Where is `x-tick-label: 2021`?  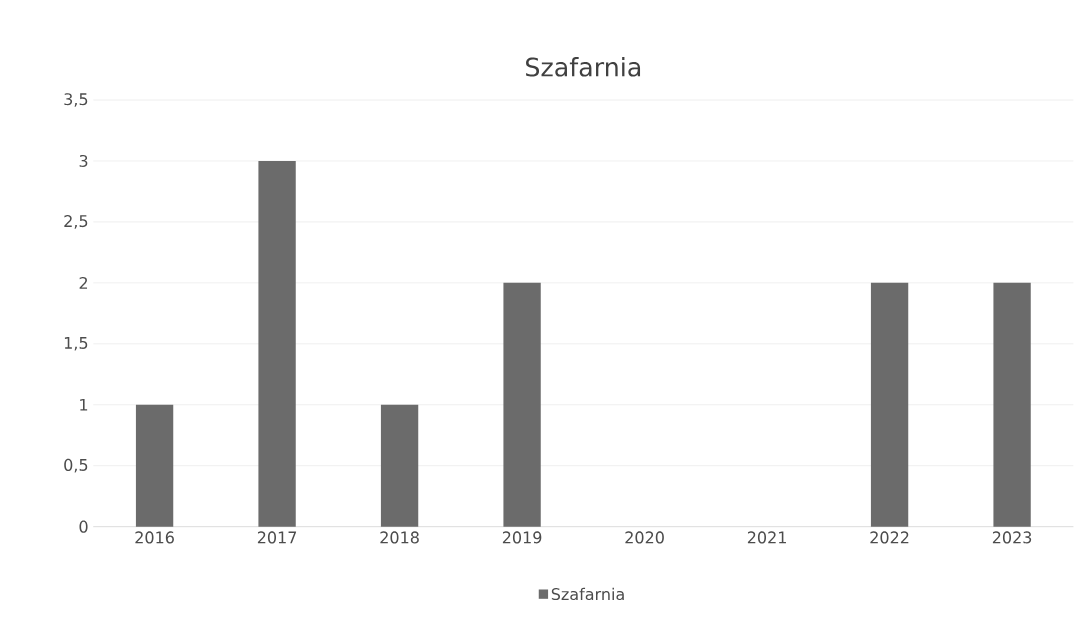 x-tick-label: 2021 is located at coordinates (766, 537).